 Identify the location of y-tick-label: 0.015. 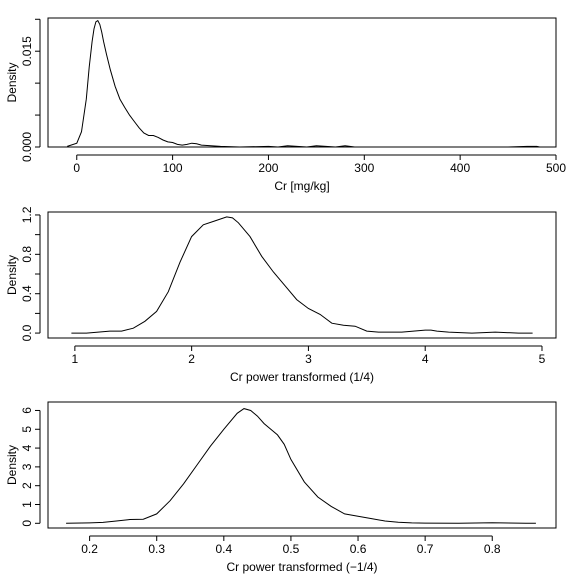
(27, 51).